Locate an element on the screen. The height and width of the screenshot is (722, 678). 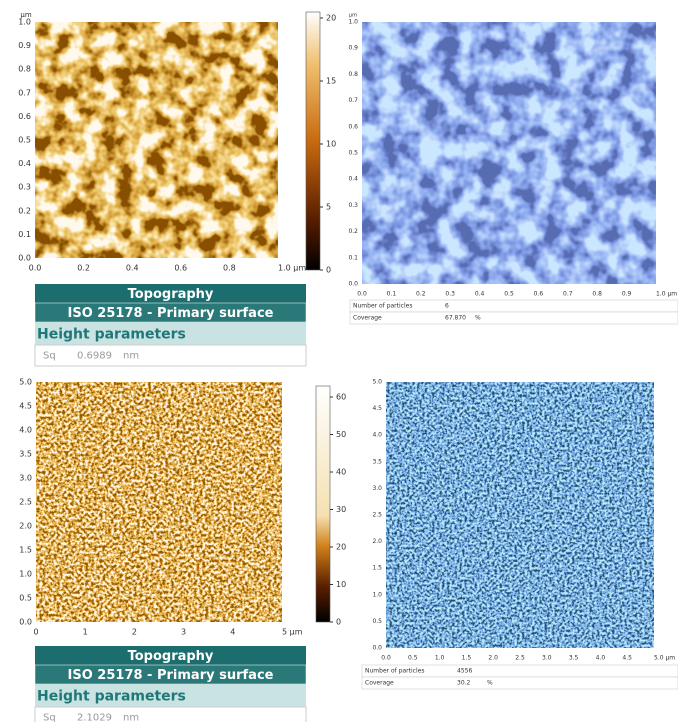
x-tick-label: 3 is located at coordinates (183, 632).